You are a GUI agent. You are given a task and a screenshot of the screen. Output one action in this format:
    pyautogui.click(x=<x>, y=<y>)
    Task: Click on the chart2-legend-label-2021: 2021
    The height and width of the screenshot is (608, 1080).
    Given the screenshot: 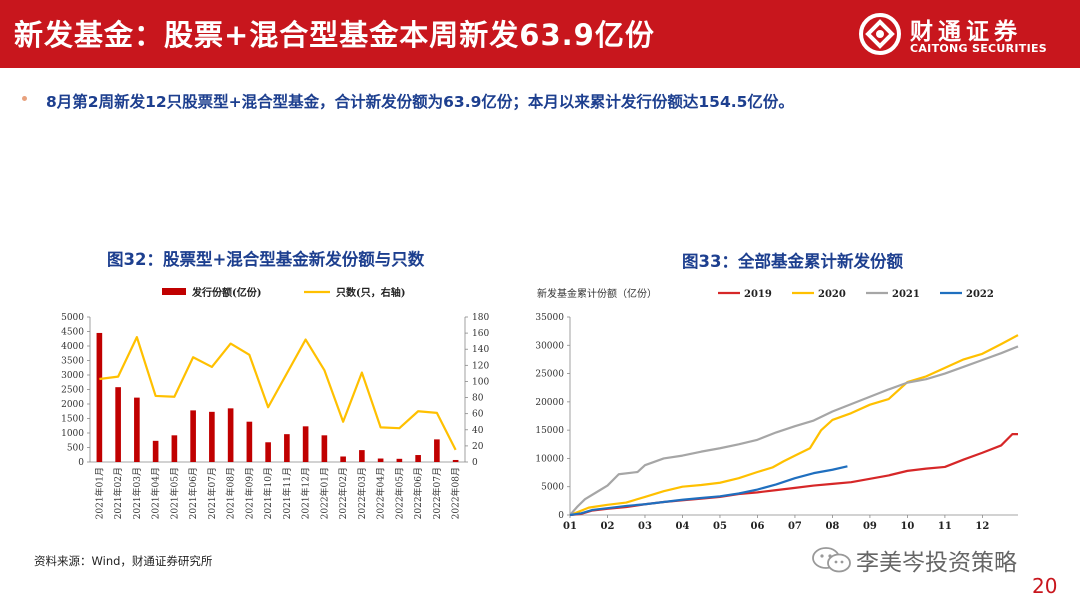 What is the action you would take?
    pyautogui.click(x=906, y=294)
    